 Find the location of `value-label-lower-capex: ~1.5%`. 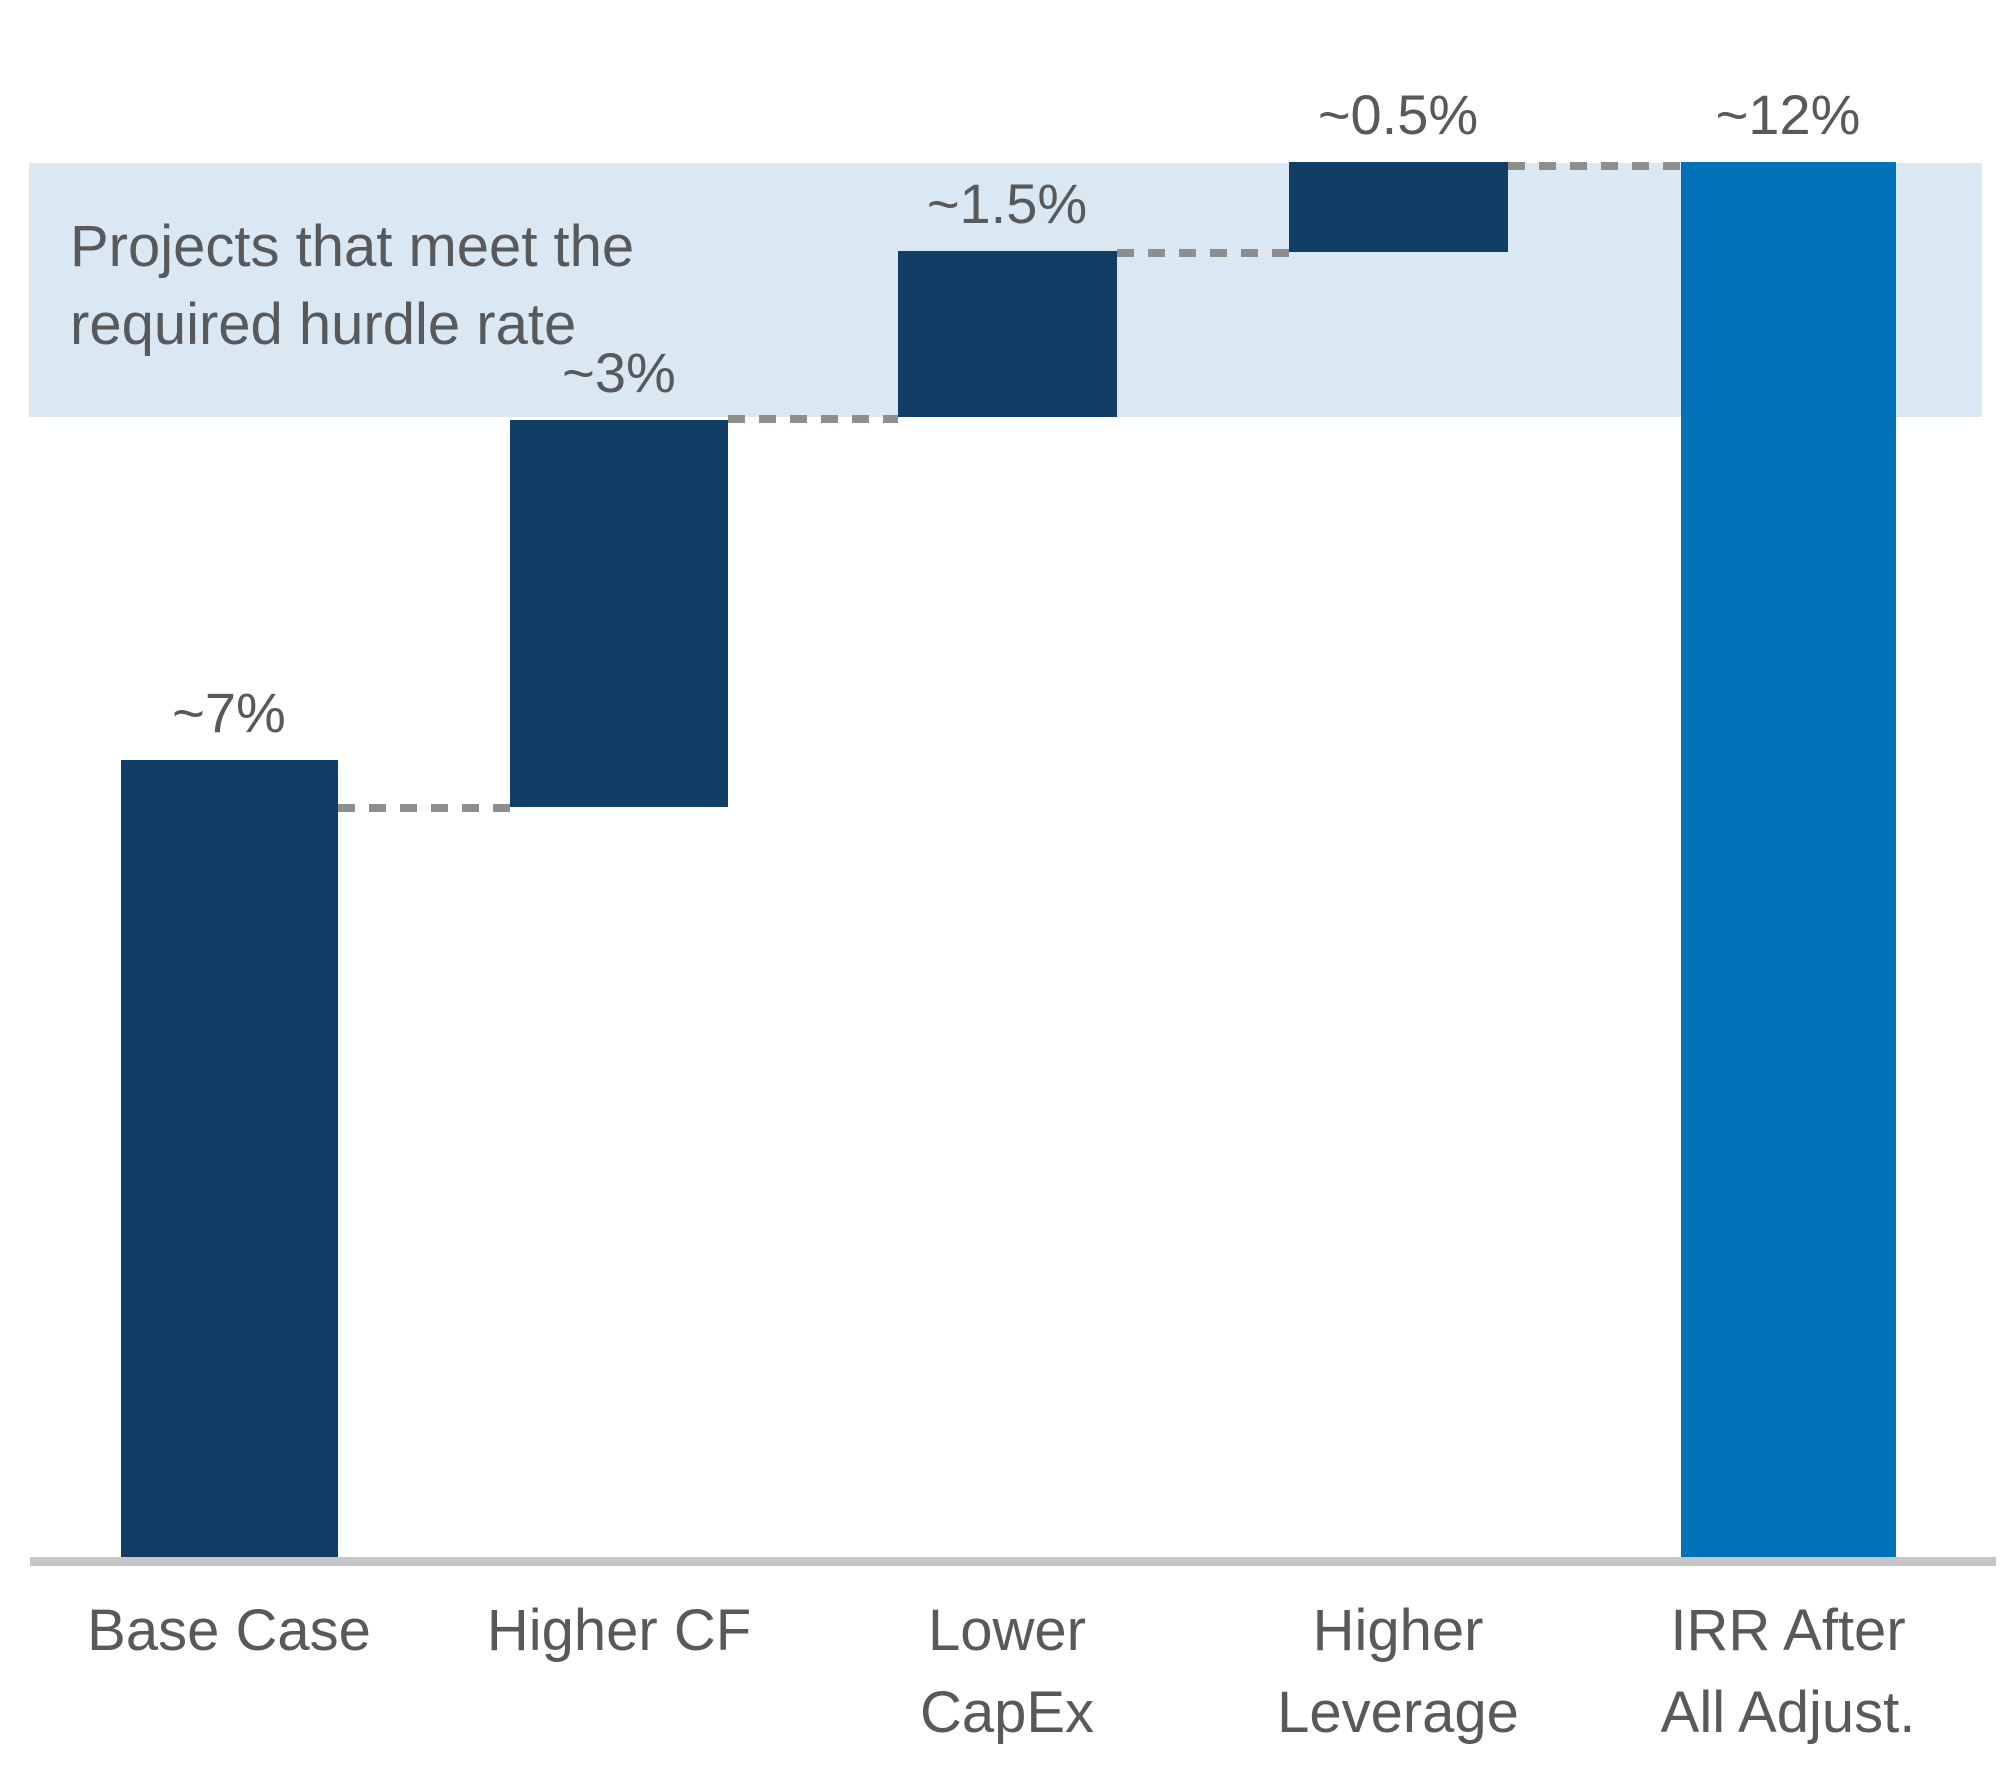

value-label-lower-capex: ~1.5% is located at coordinates (1007, 203).